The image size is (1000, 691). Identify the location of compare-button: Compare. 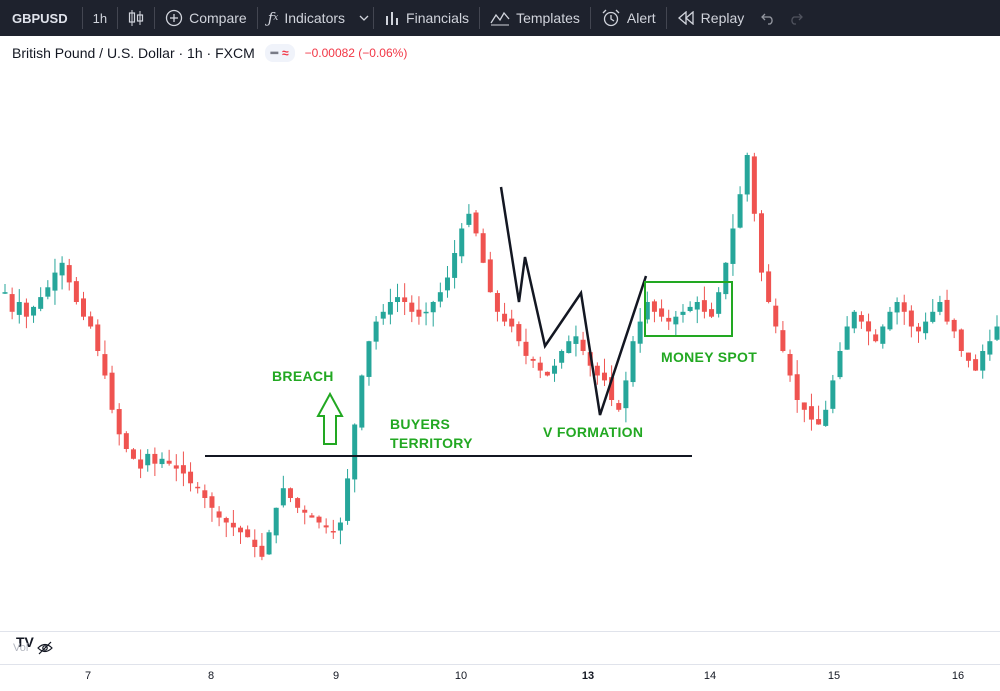
(206, 18).